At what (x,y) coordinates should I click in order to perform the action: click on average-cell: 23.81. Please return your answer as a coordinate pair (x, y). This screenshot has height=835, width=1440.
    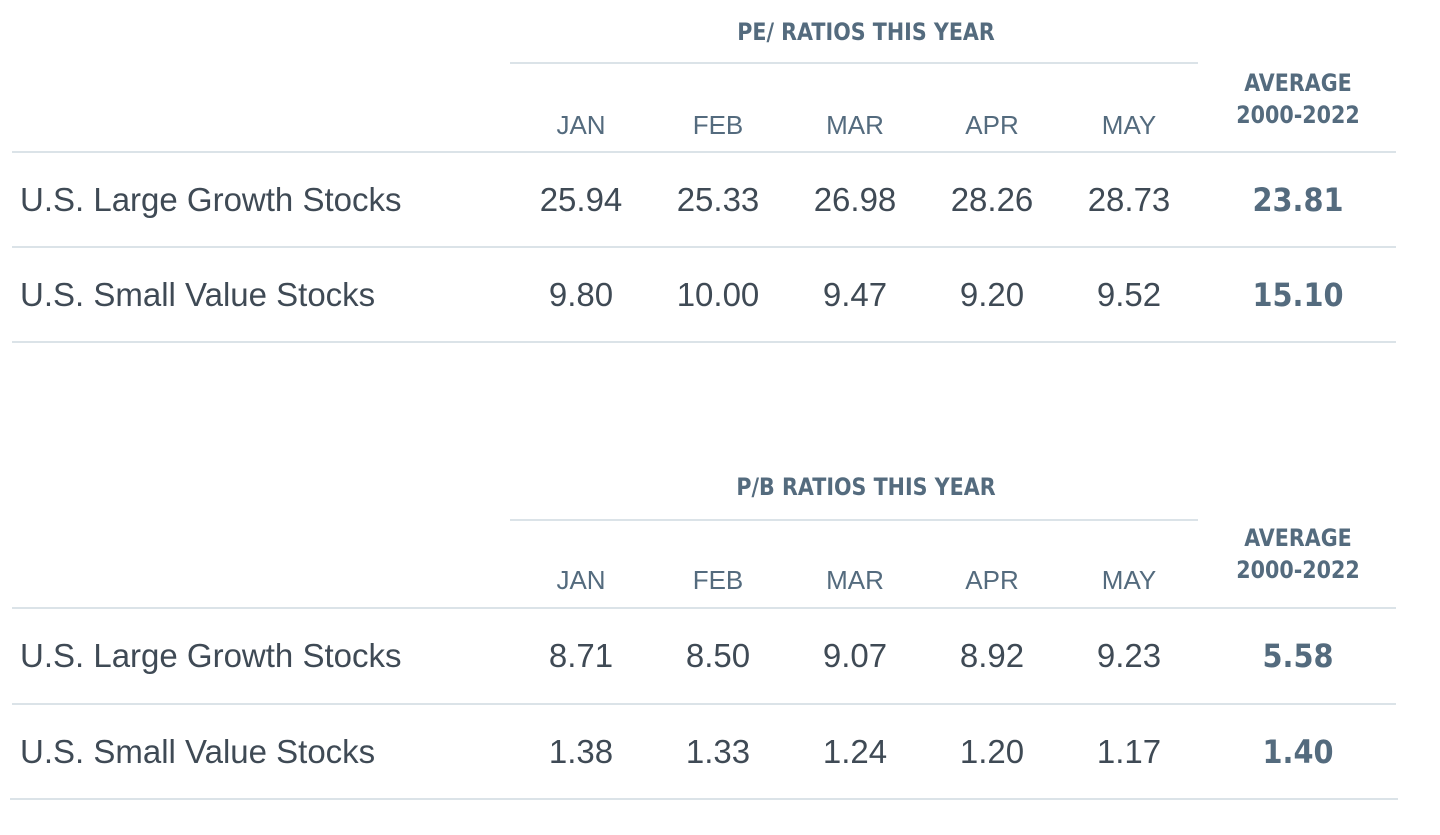
    Looking at the image, I should click on (1298, 200).